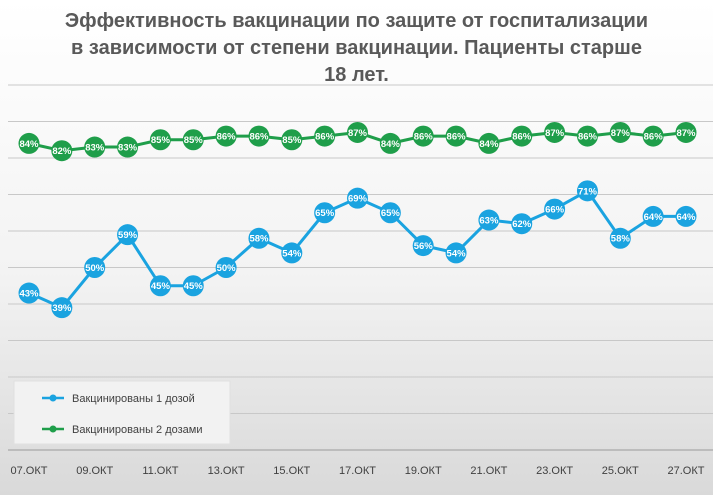  What do you see at coordinates (94, 471) in the screenshot?
I see `x-tick-label: 09.ОКТ` at bounding box center [94, 471].